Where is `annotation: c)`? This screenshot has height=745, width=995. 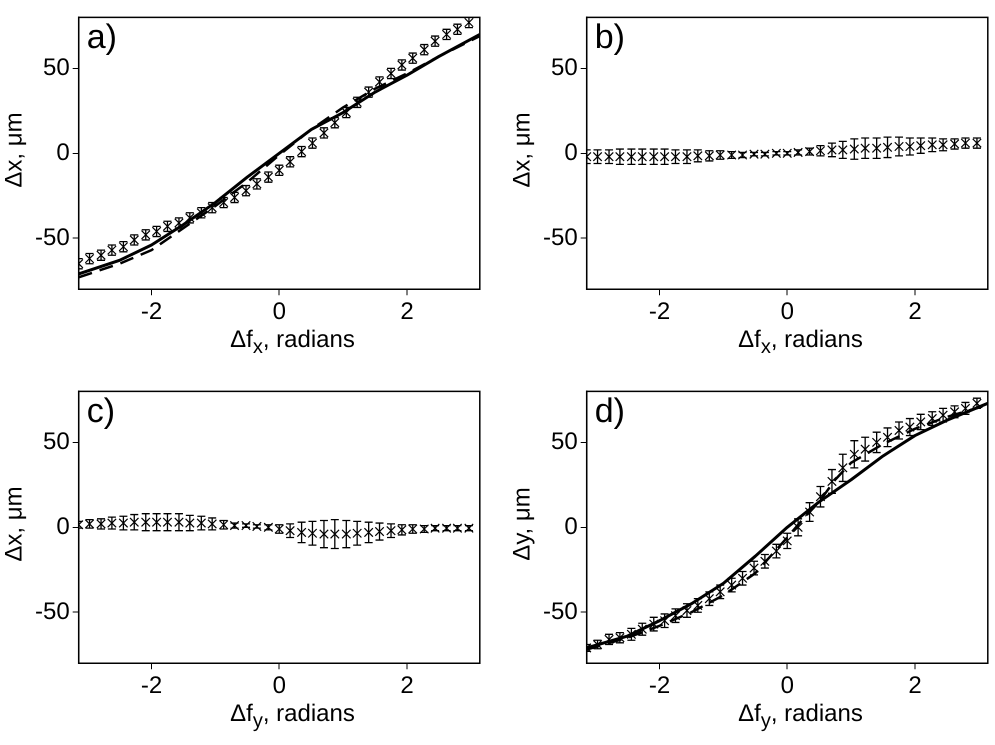 annotation: c) is located at coordinates (101, 411).